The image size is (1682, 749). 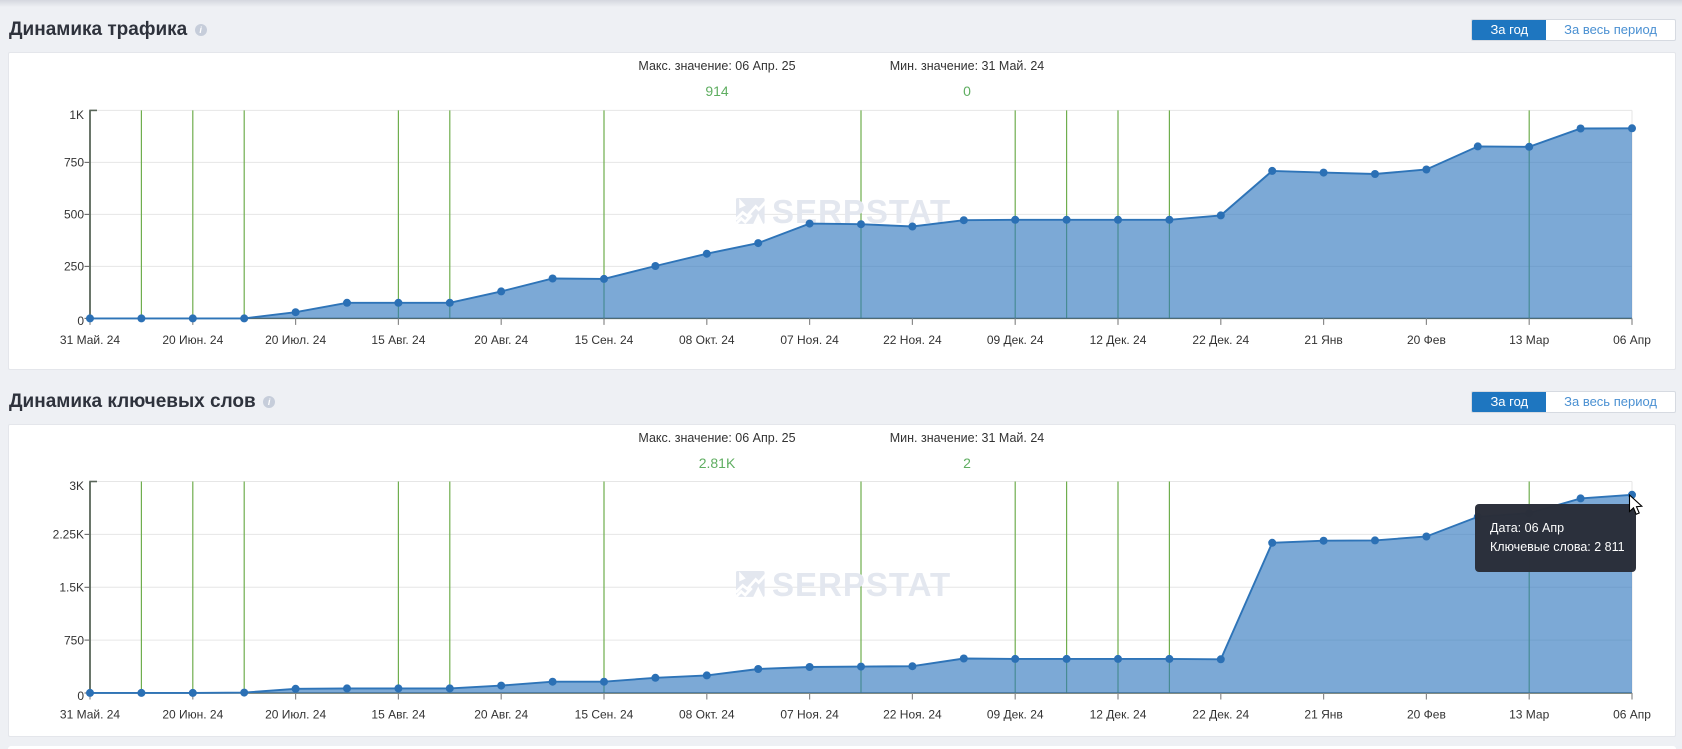 I want to click on svg-text: 1K, so click(x=76, y=115).